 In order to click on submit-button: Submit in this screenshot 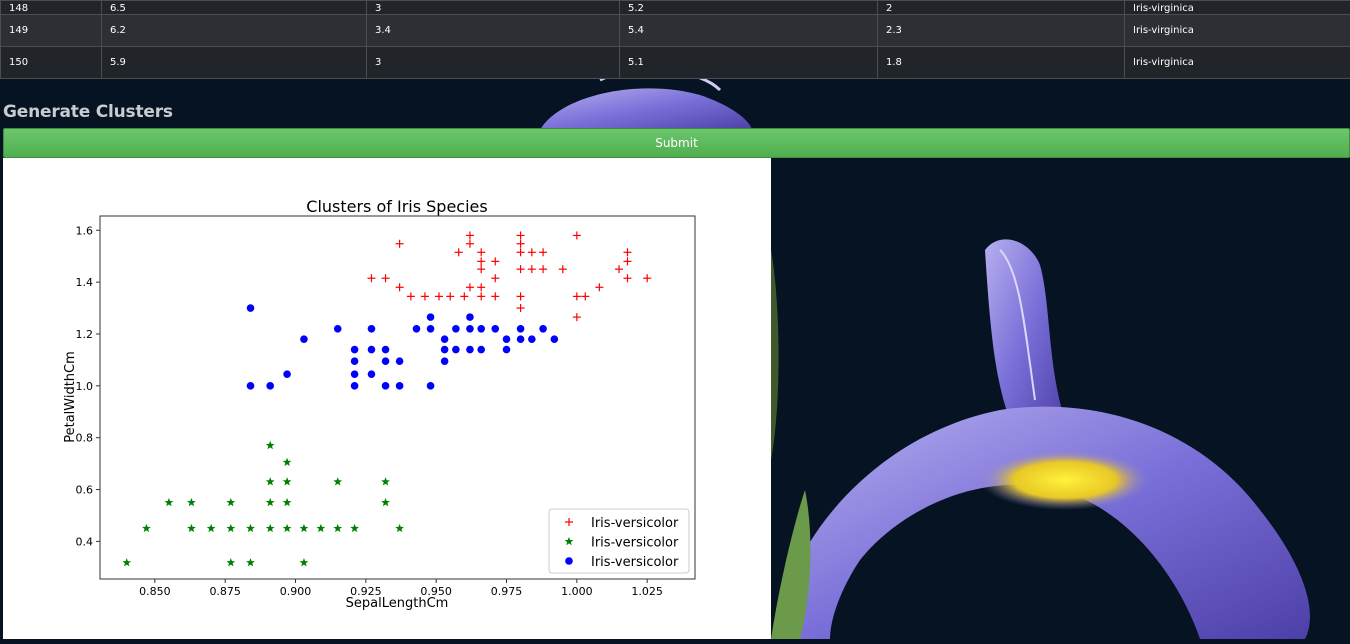, I will do `click(676, 143)`.